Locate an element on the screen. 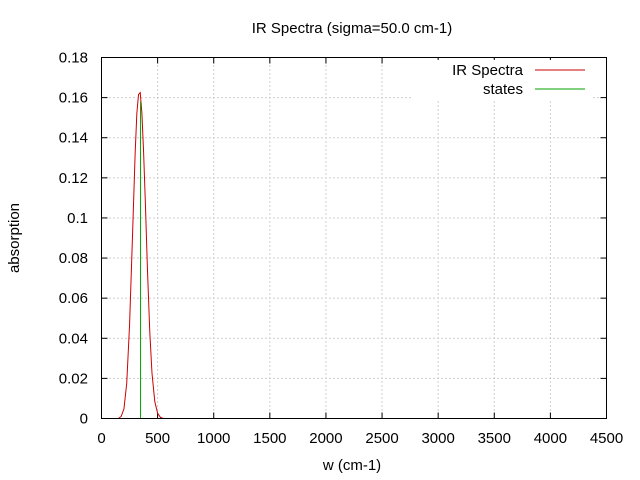 Image resolution: width=640 pixels, height=480 pixels. x-tick-label: 3500 is located at coordinates (494, 438).